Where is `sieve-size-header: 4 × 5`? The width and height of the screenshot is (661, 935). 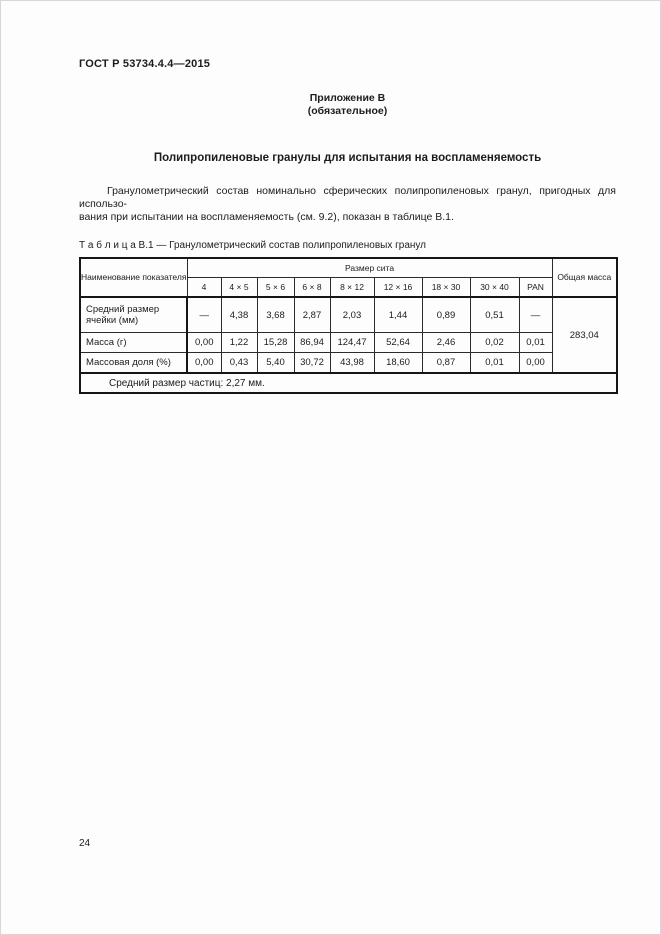
sieve-size-header: 4 × 5 is located at coordinates (239, 287).